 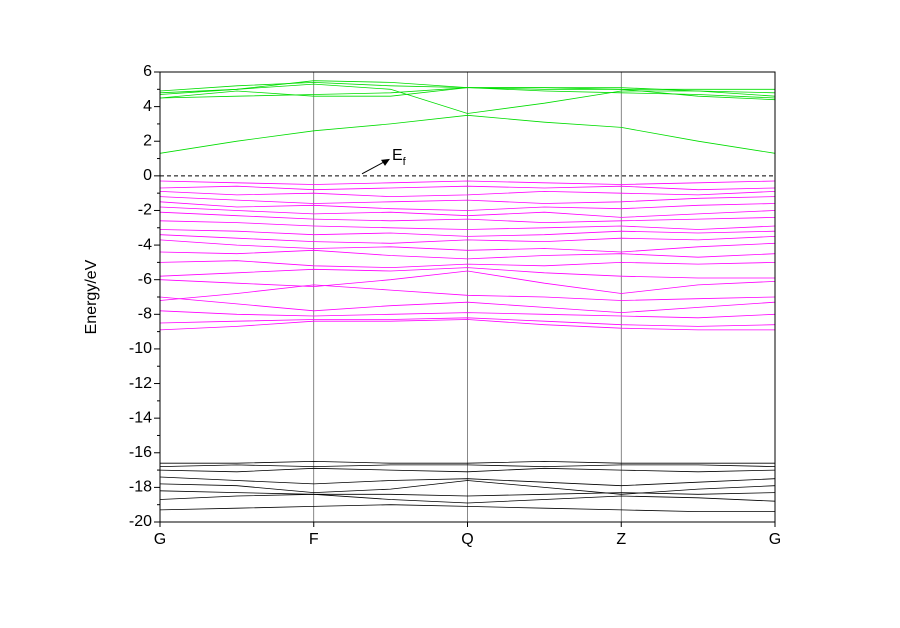 What do you see at coordinates (140, 452) in the screenshot?
I see `y-tick-label: -16` at bounding box center [140, 452].